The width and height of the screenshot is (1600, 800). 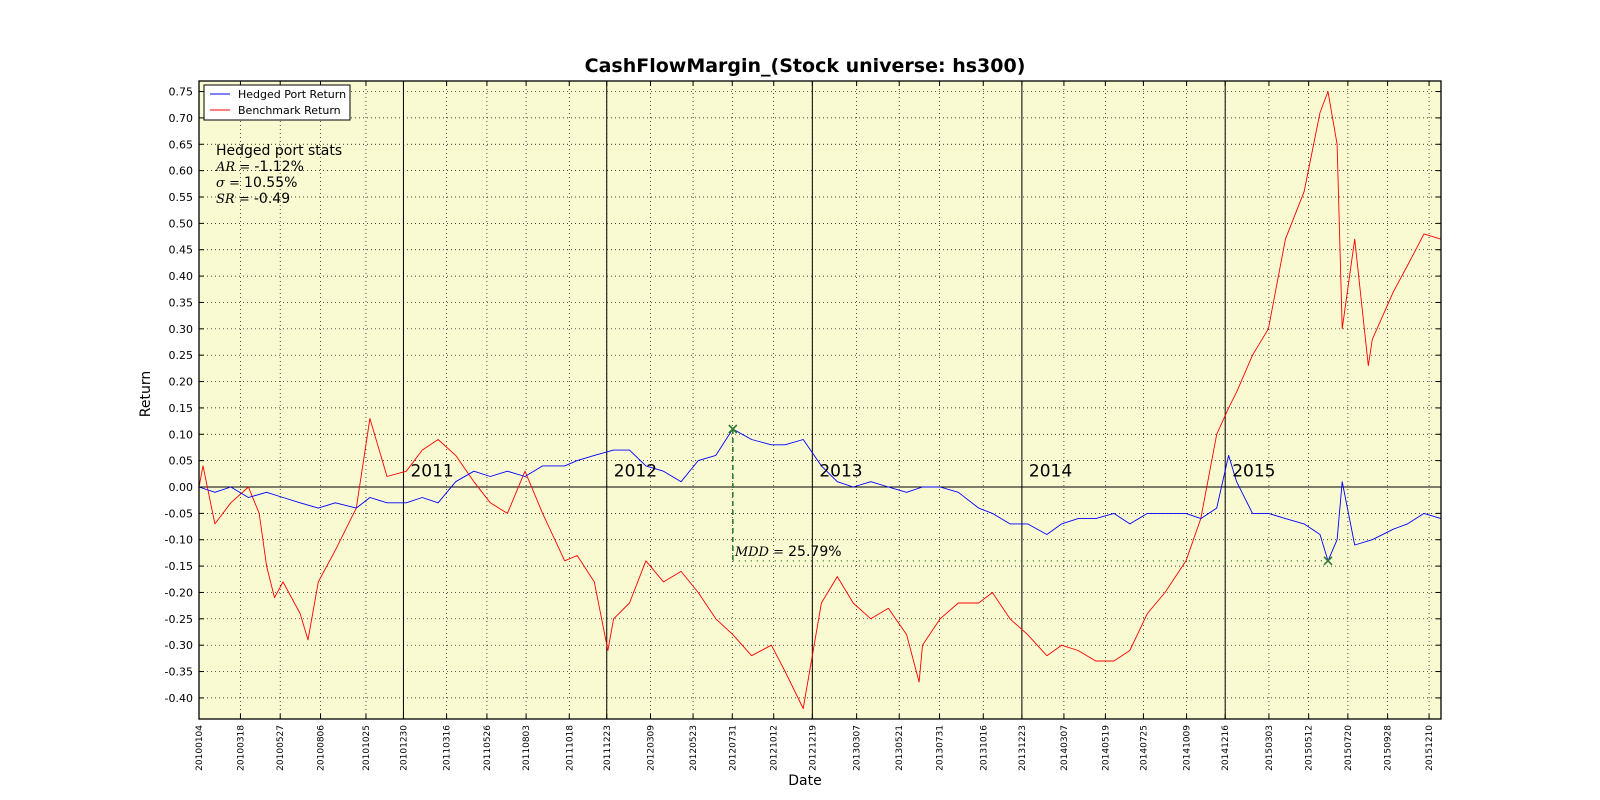 I want to click on x-tick-label: 20150720, so click(x=1349, y=748).